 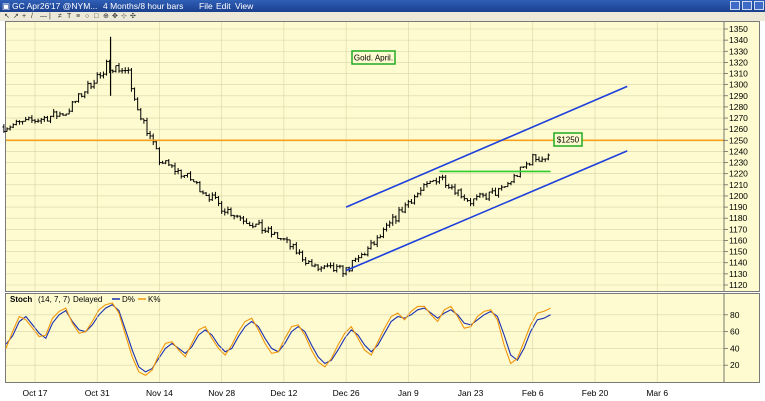 What do you see at coordinates (43, 16) in the screenshot?
I see `hline-icon: —` at bounding box center [43, 16].